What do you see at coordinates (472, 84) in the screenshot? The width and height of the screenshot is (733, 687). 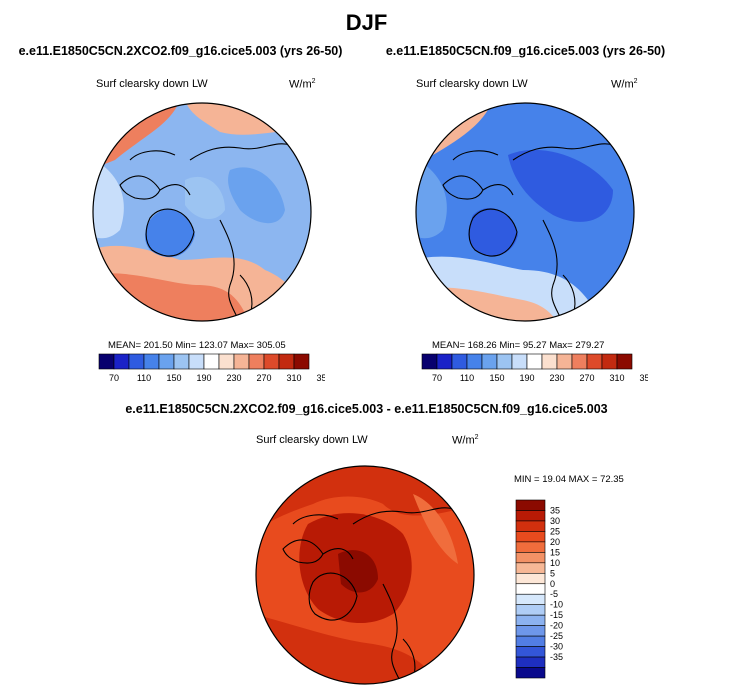 I see `panel-b-variable-label: Surf clearsky down LW` at bounding box center [472, 84].